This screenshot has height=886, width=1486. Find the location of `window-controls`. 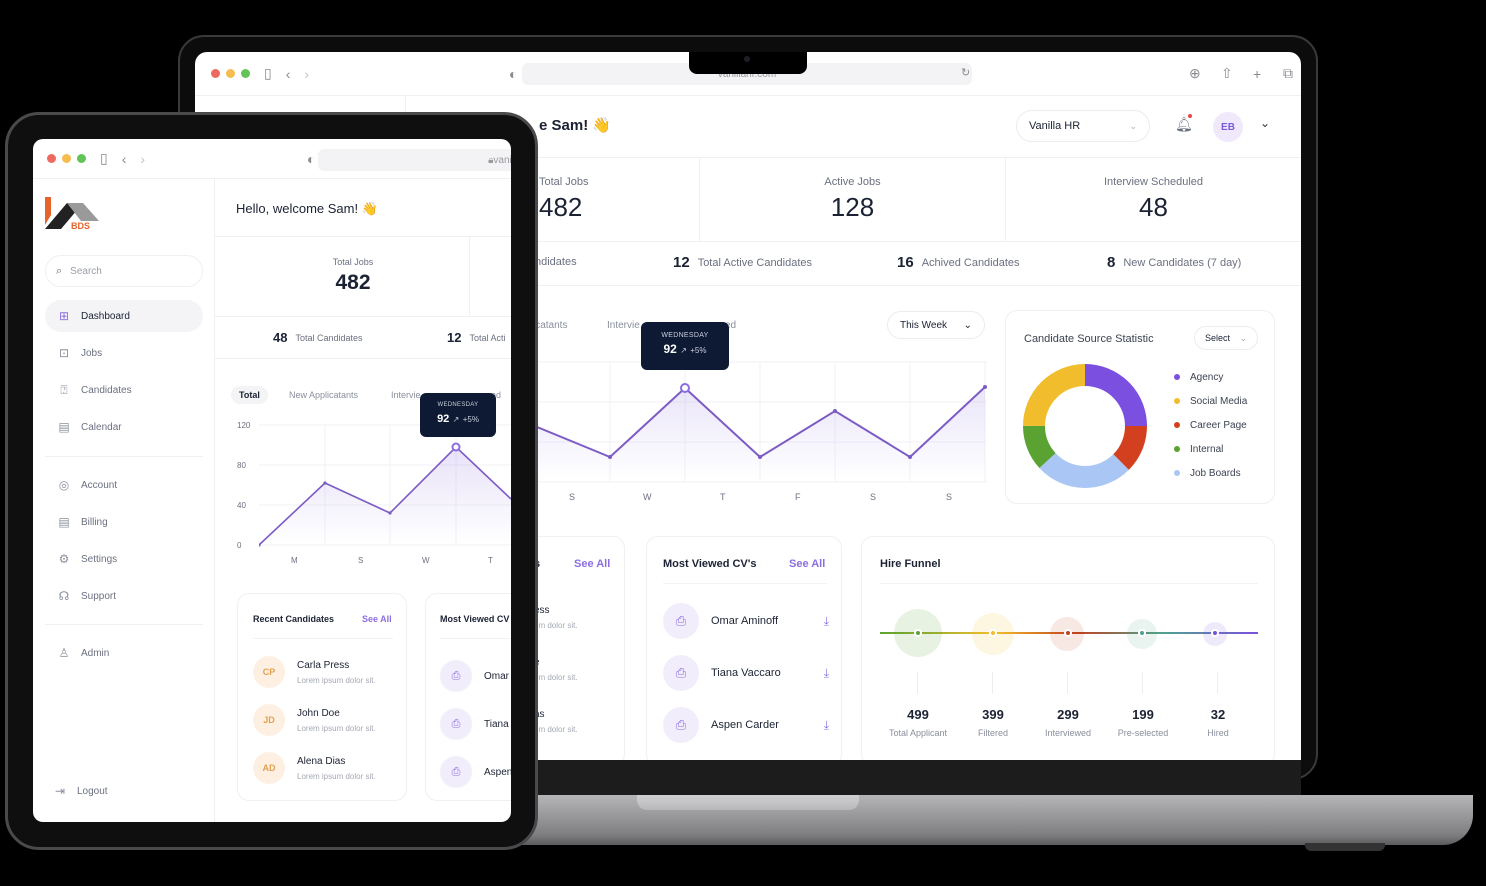

window-controls is located at coordinates (230, 73).